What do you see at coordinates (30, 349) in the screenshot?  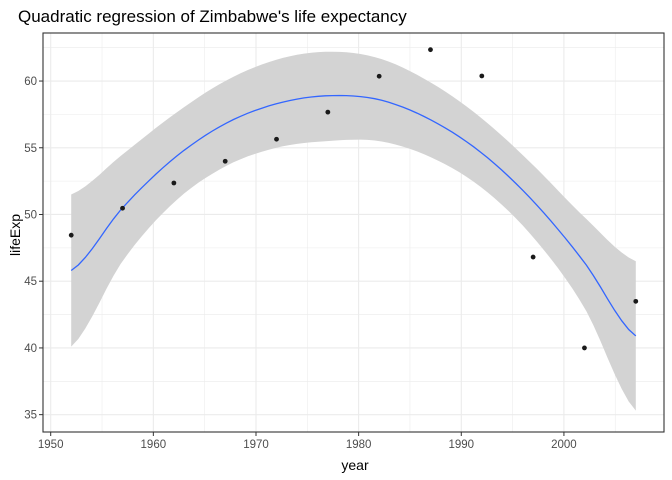 I see `y-tick-label: 40` at bounding box center [30, 349].